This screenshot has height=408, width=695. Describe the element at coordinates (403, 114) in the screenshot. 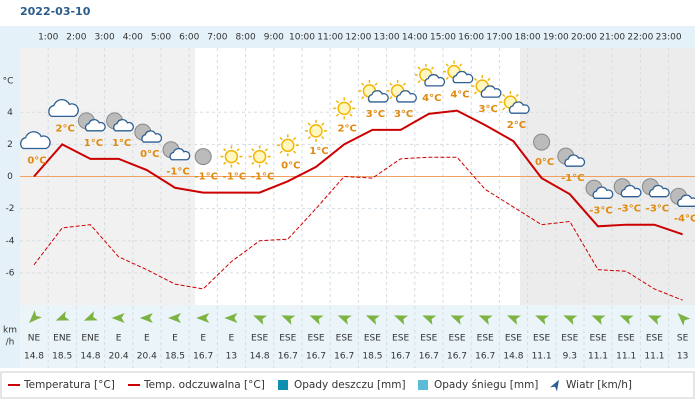

I see `temperature-label: 3°C` at that location.